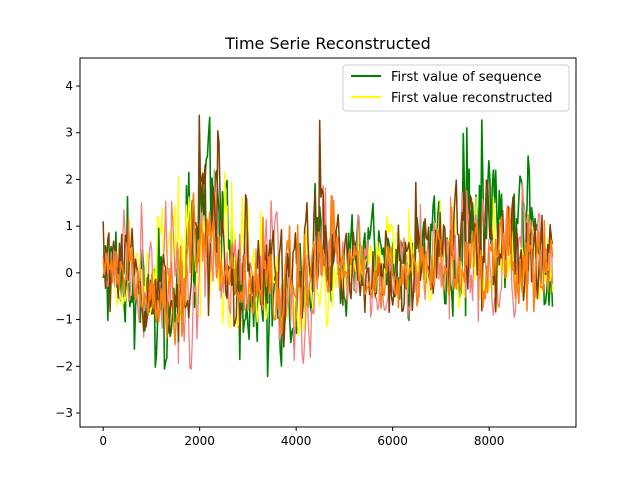  Describe the element at coordinates (199, 441) in the screenshot. I see `x-tick-label: 2000` at that location.